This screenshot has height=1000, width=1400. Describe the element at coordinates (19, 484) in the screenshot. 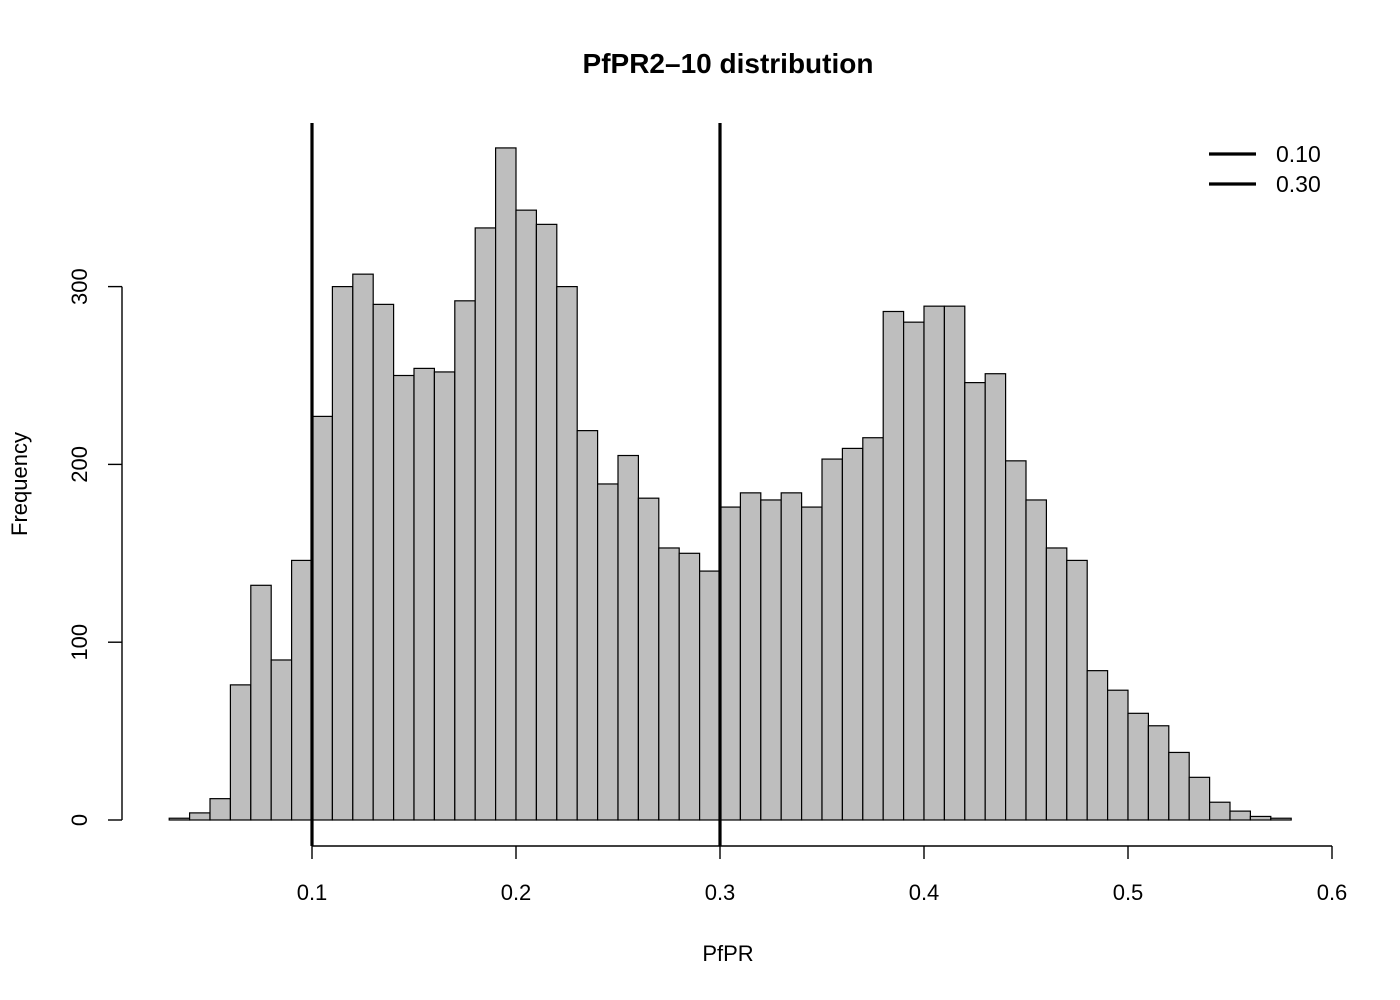

I see `y-axis-label: Frequency` at that location.